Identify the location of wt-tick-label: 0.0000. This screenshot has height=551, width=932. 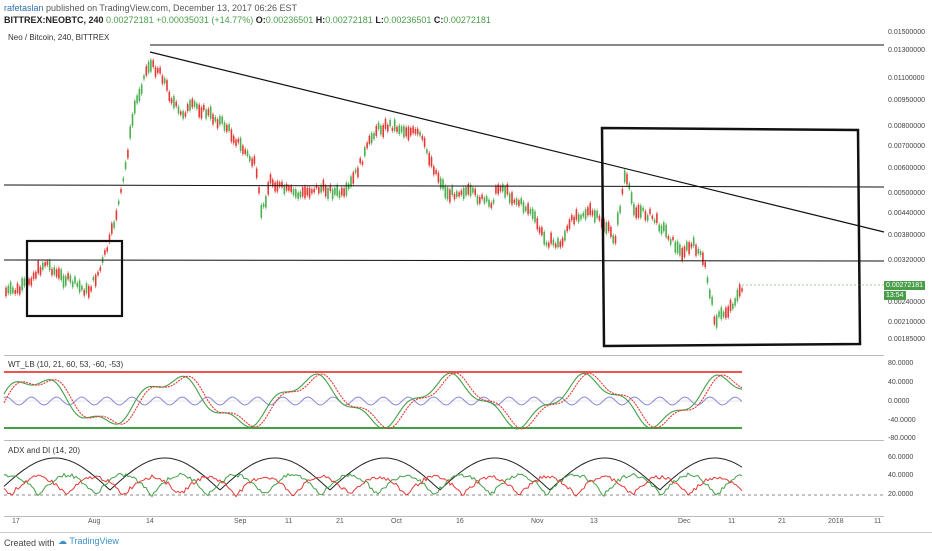
(899, 401).